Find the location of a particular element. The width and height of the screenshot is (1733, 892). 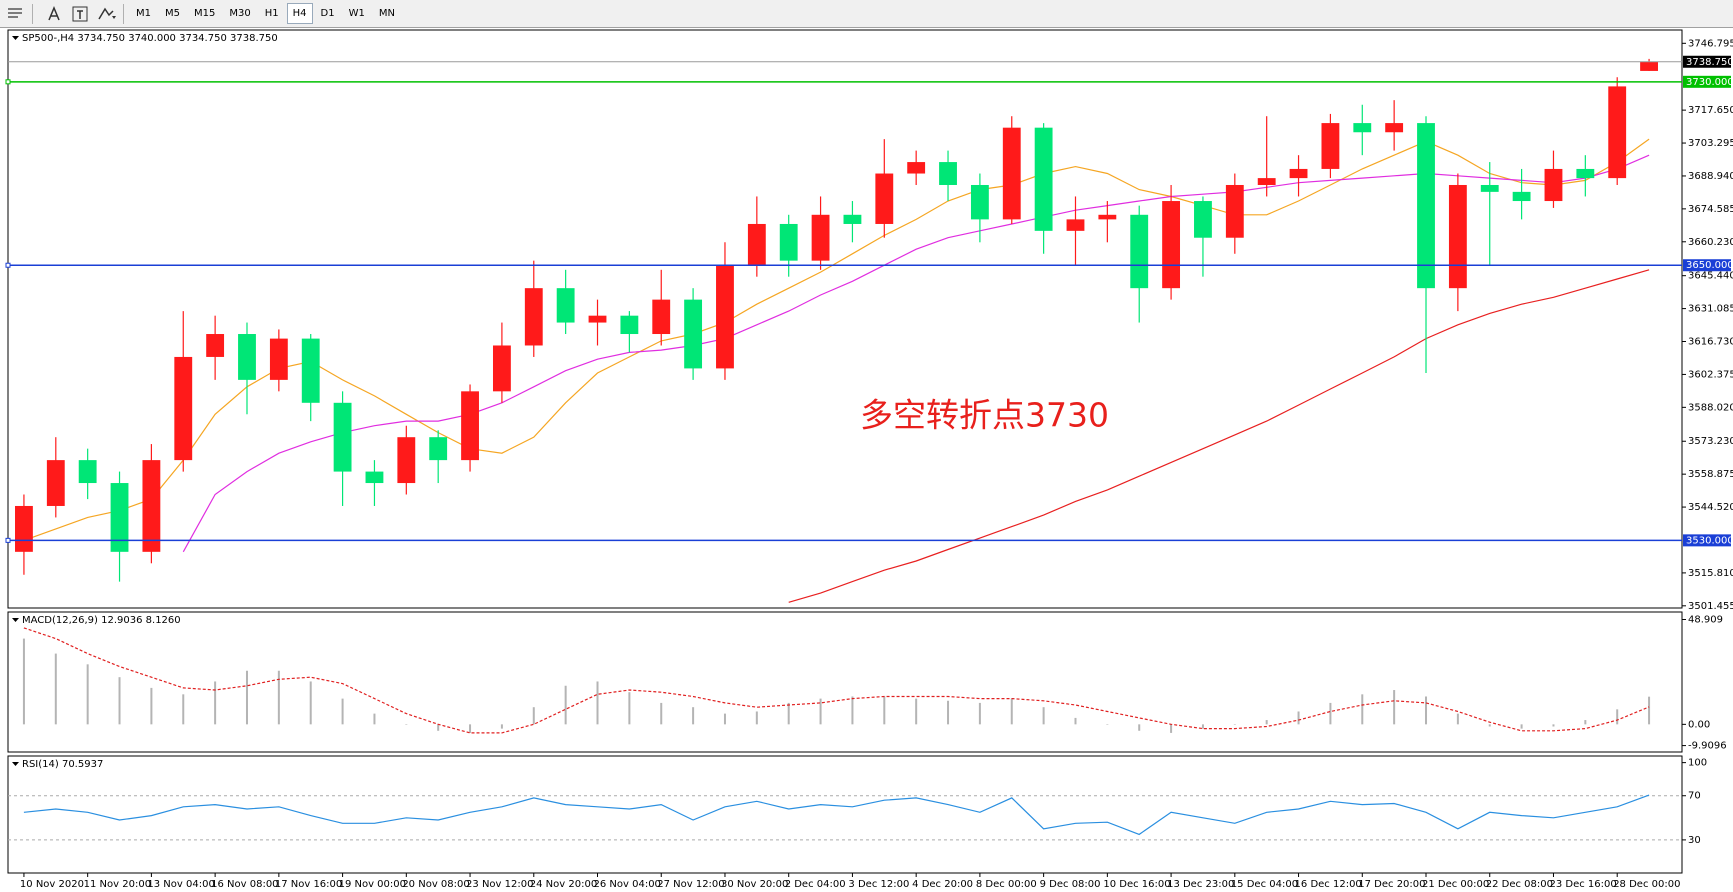

panel-frame is located at coordinates (845, 814).